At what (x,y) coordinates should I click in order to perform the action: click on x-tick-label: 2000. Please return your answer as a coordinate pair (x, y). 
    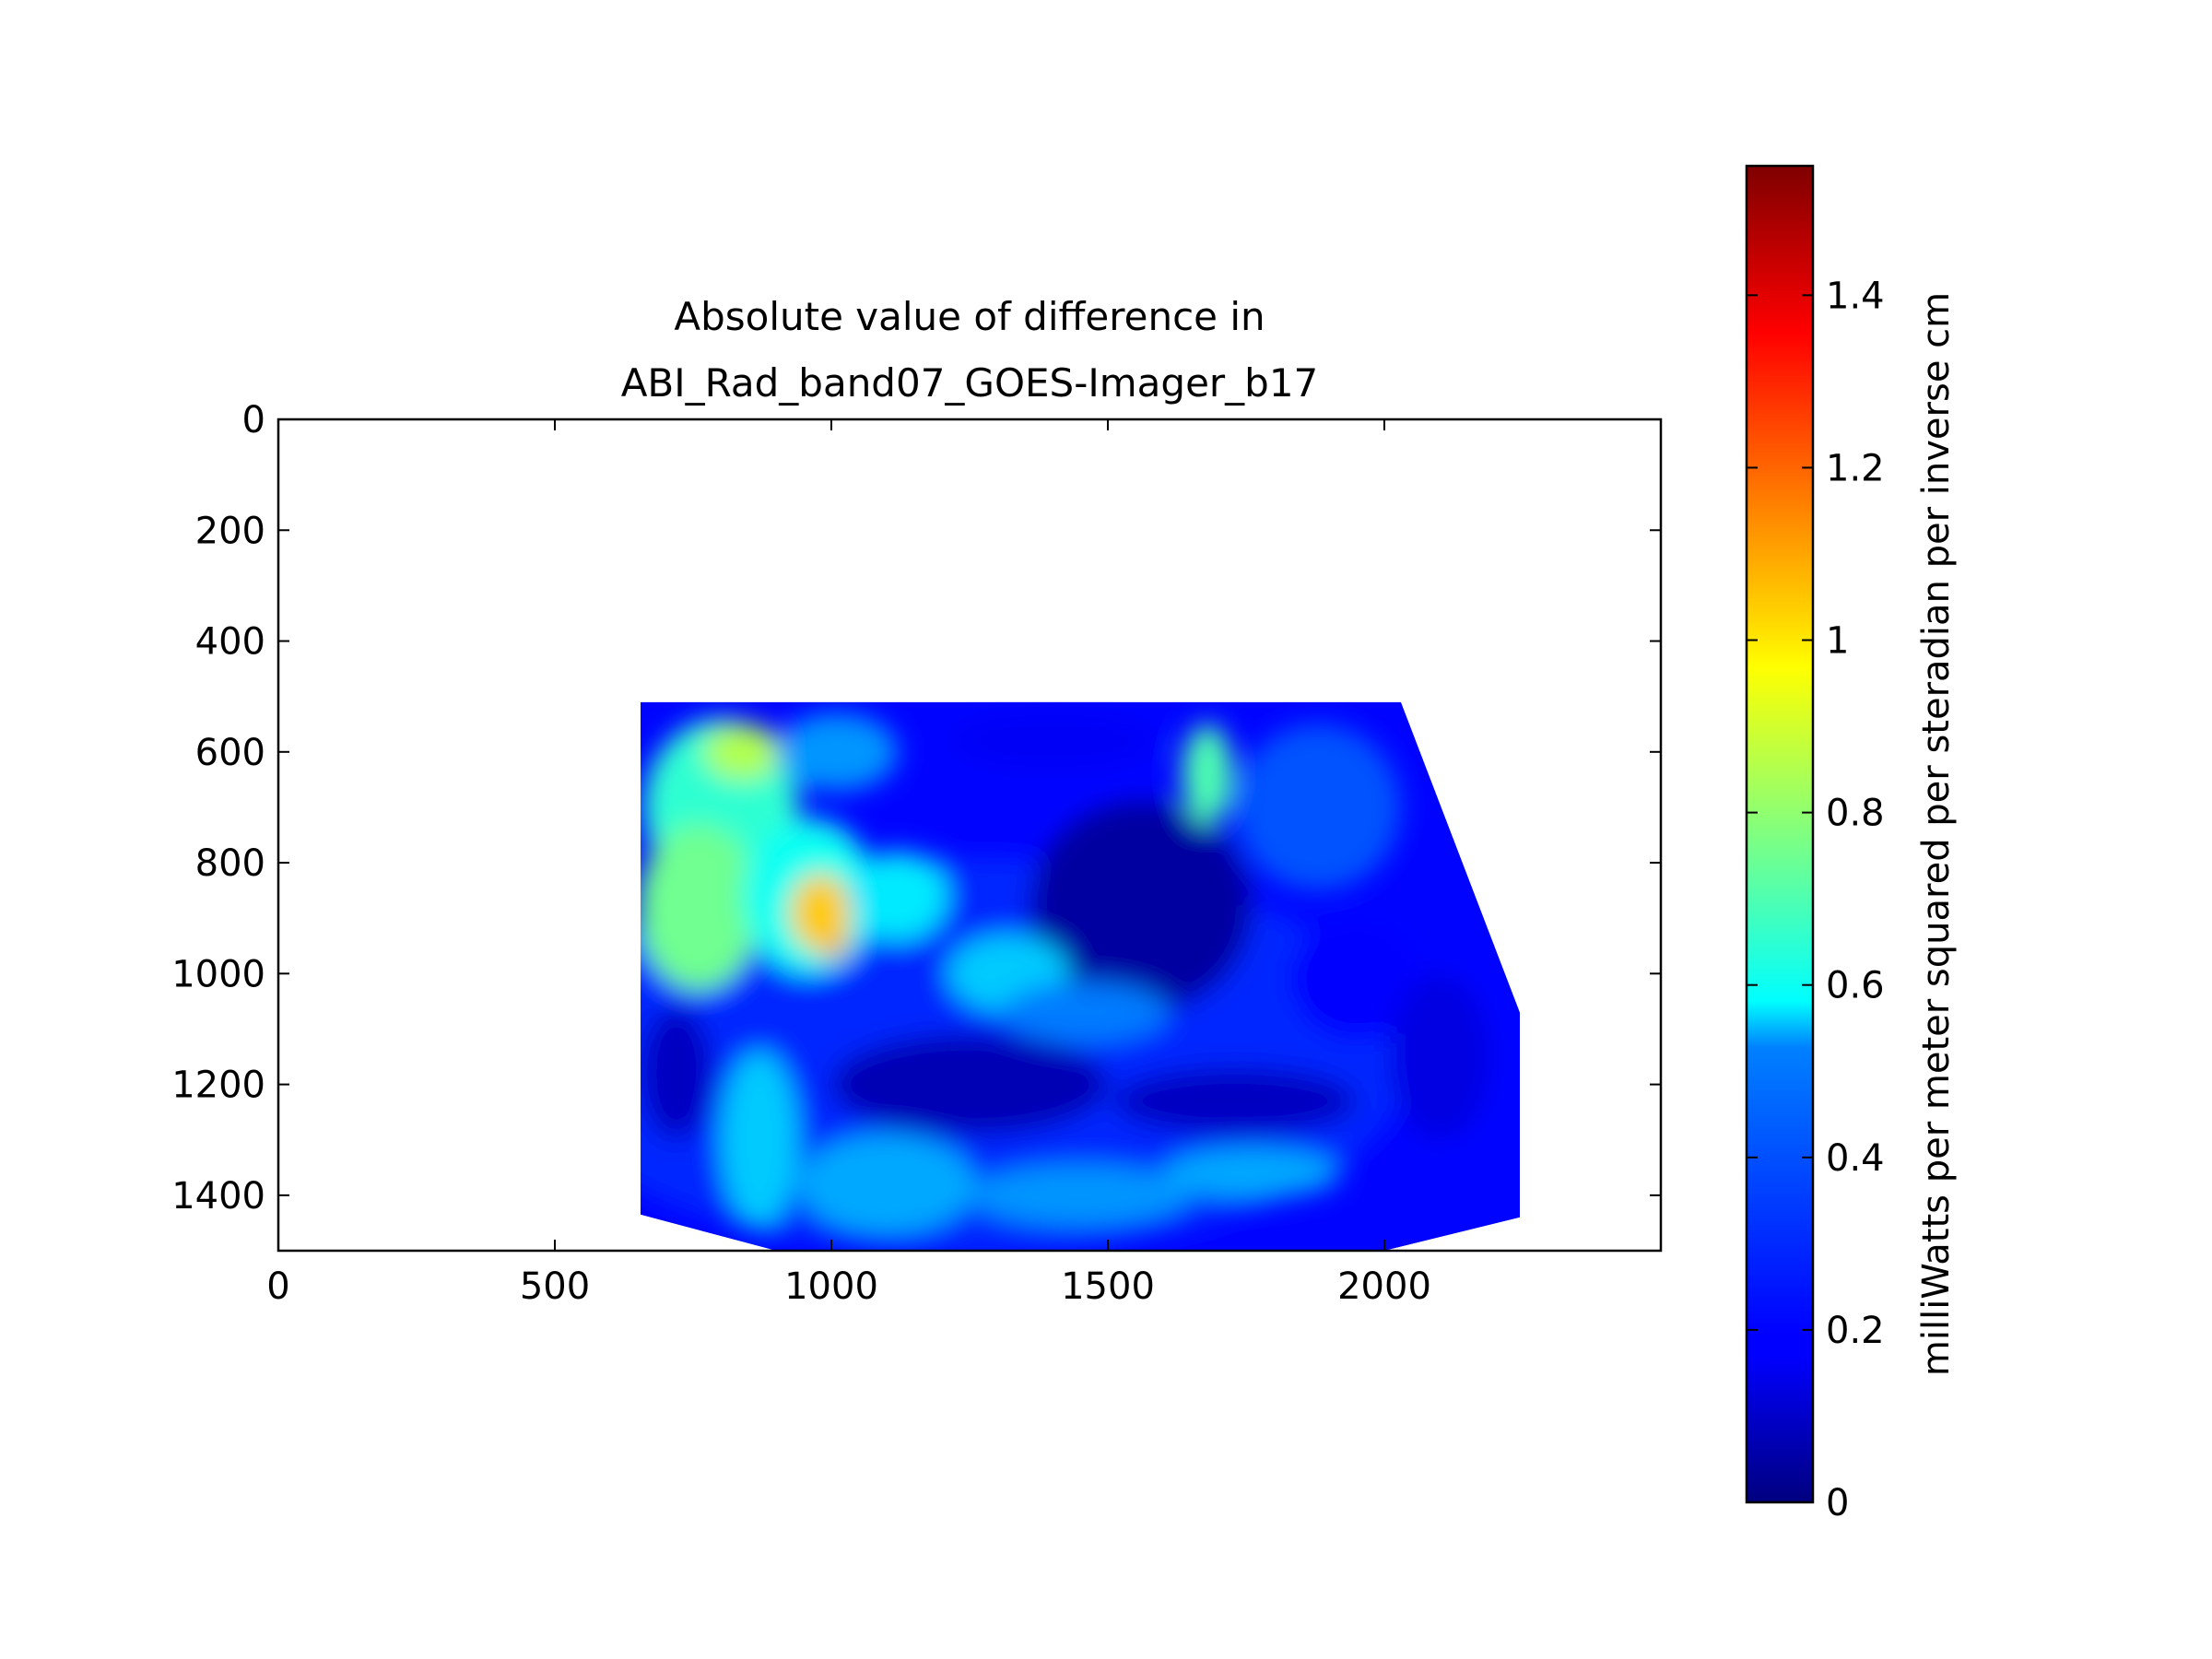
    Looking at the image, I should click on (1384, 1286).